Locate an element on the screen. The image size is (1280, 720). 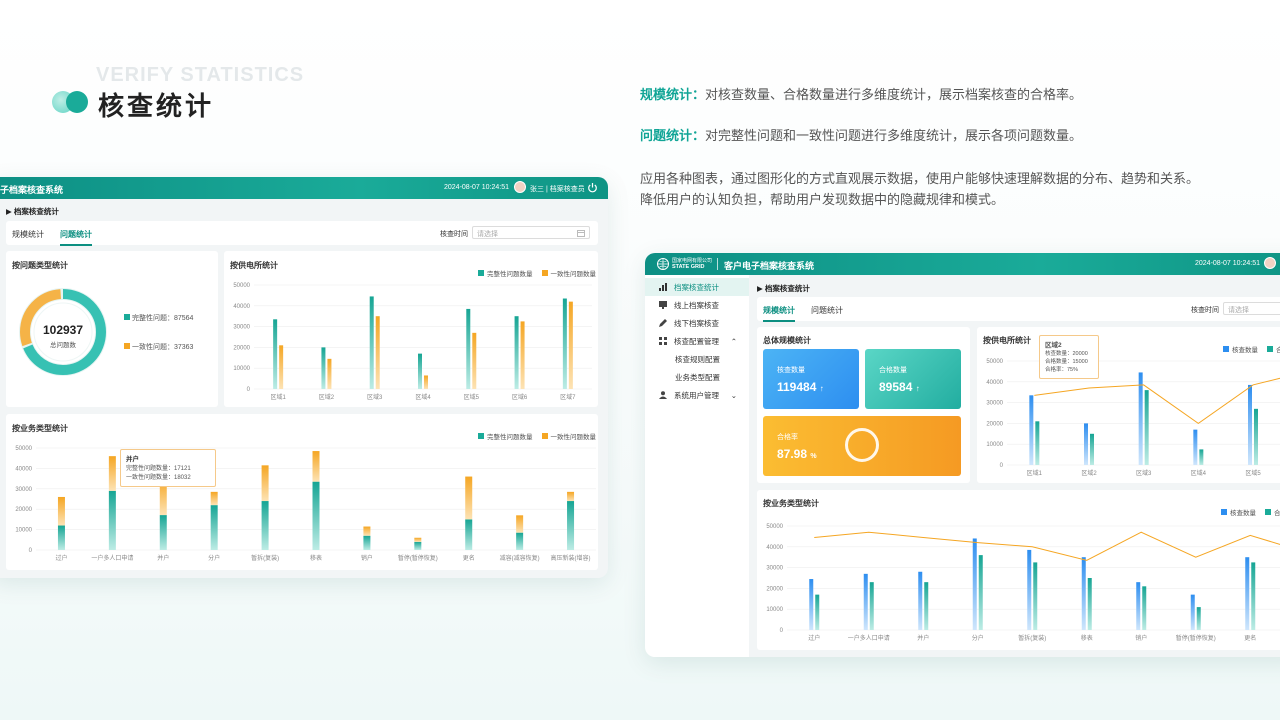
pass-rate-card: 合格率 87.98 % is located at coordinates (862, 446).